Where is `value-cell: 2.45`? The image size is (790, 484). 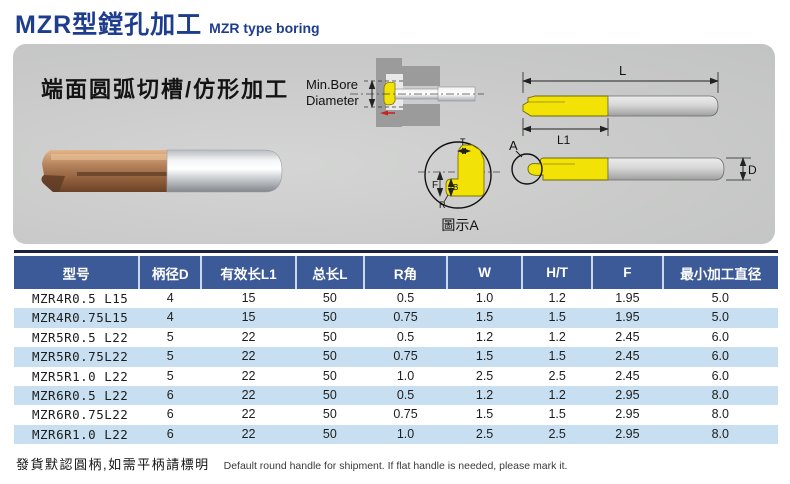
value-cell: 2.45 is located at coordinates (627, 375).